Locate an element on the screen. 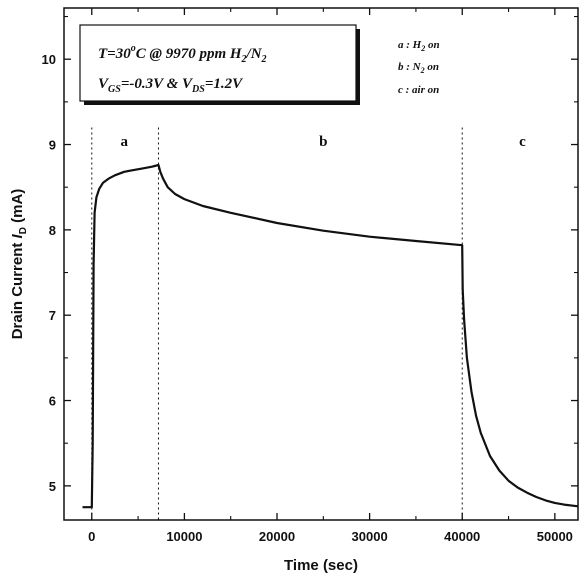 Image resolution: width=585 pixels, height=585 pixels. x-tick-label: 20000 is located at coordinates (277, 536).